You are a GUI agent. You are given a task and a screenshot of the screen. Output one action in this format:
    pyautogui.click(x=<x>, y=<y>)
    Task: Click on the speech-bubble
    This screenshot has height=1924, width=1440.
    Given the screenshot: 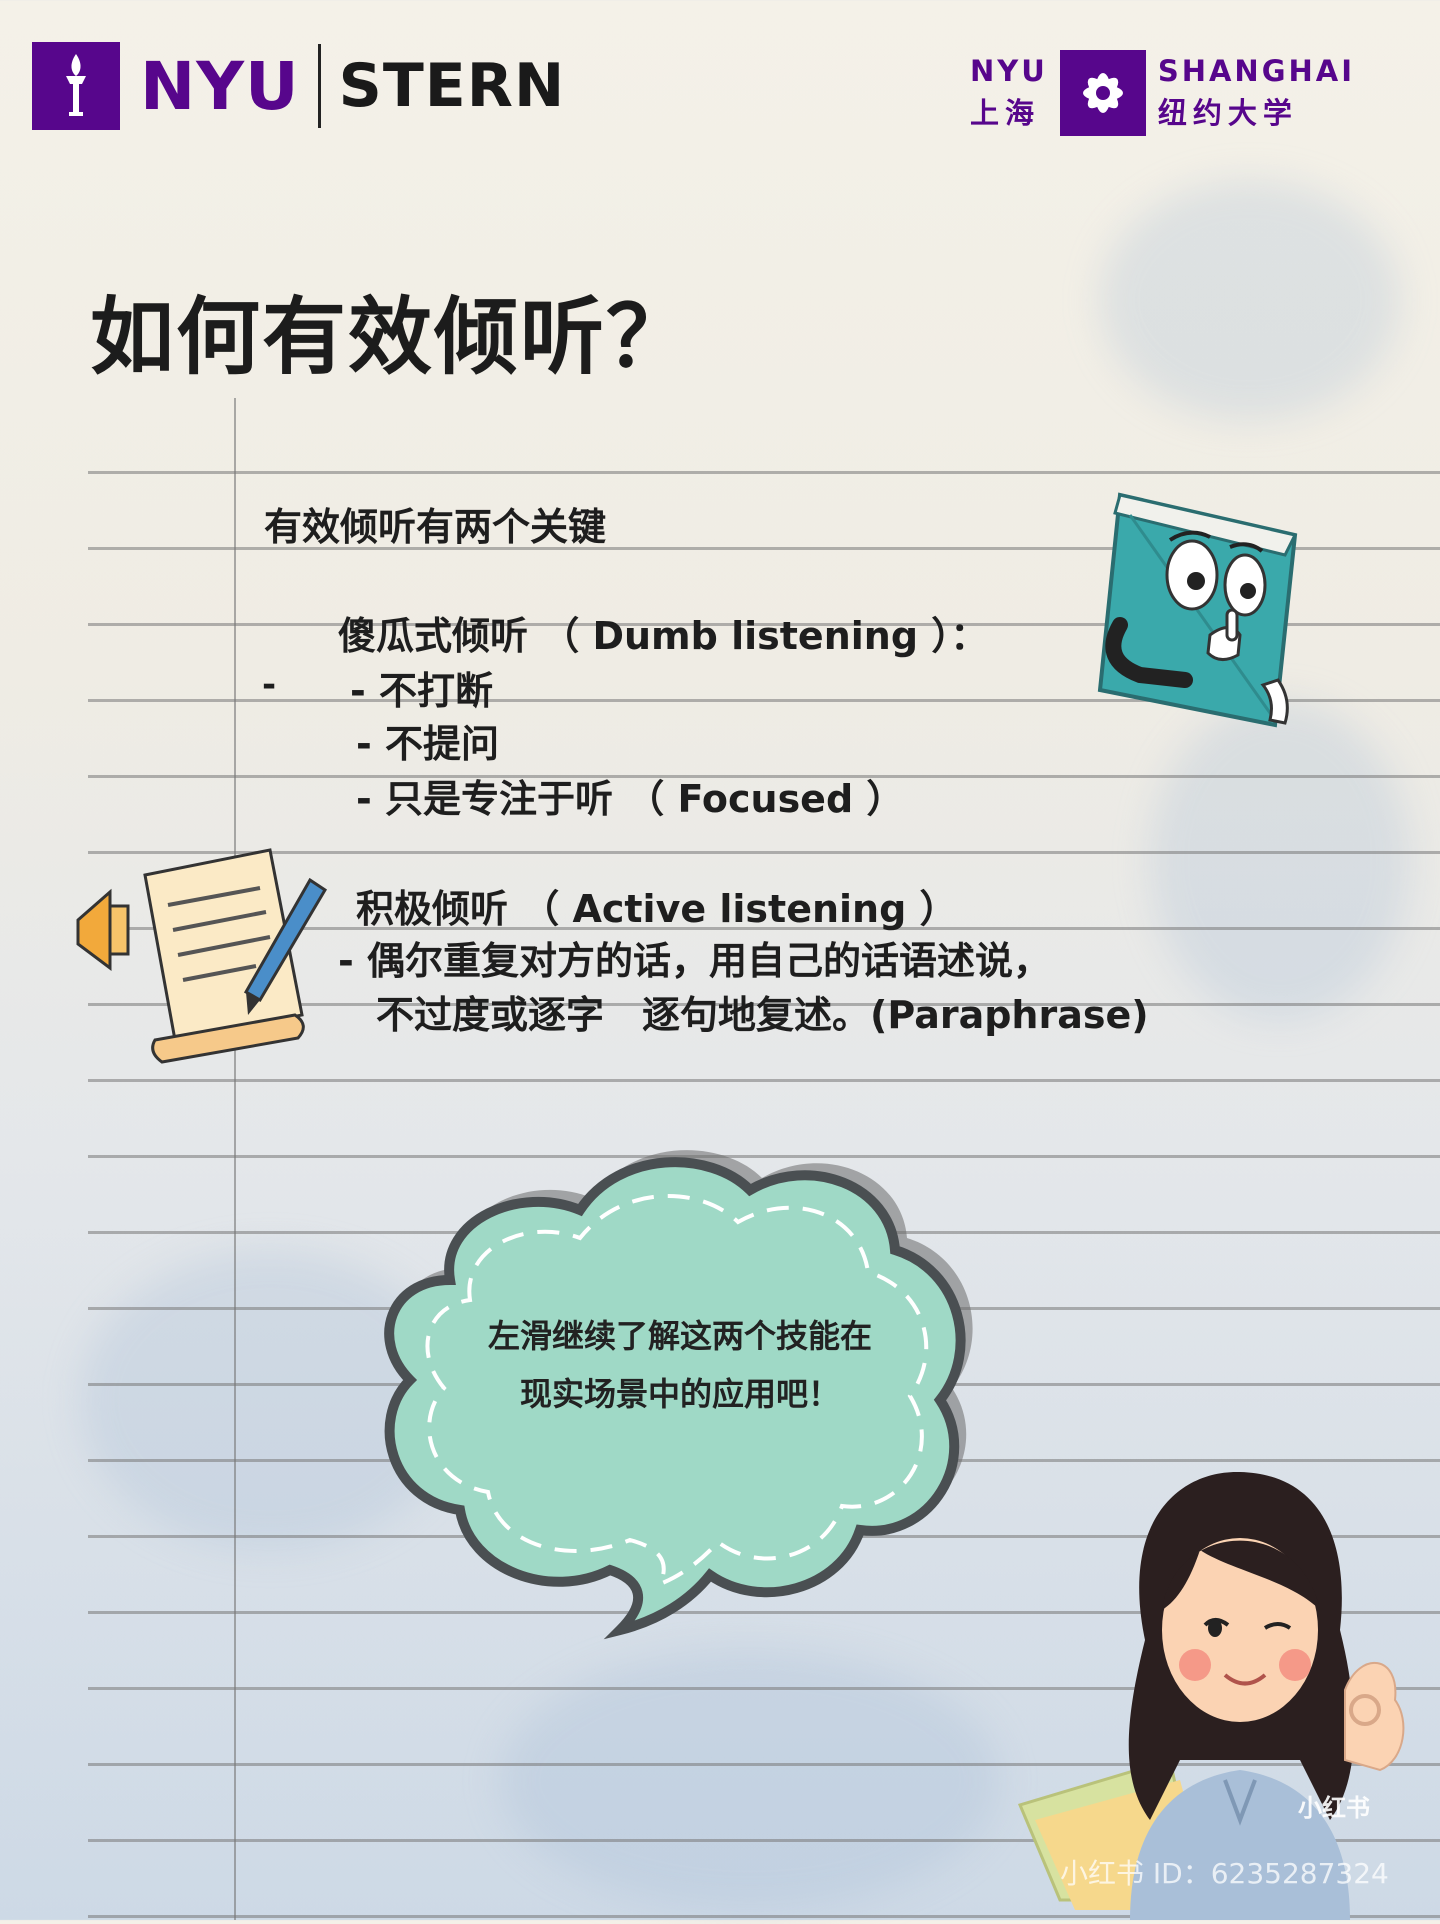 What is the action you would take?
    pyautogui.click(x=670, y=1402)
    